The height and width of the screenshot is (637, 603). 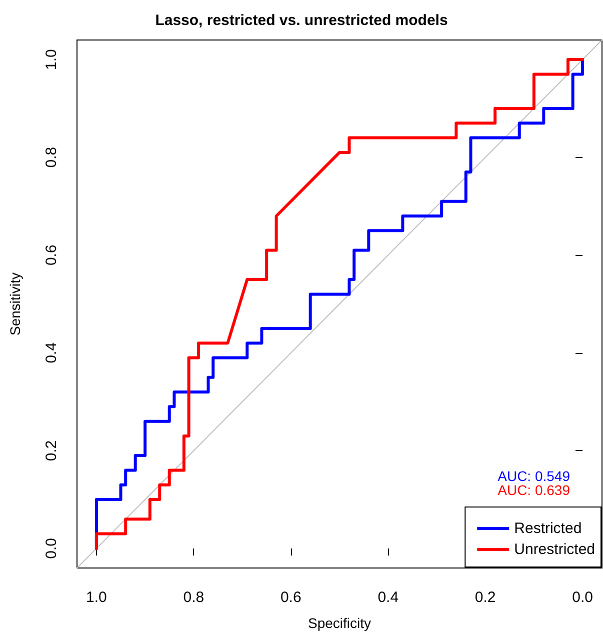 What do you see at coordinates (554, 549) in the screenshot?
I see `legend-label: Unrestricted` at bounding box center [554, 549].